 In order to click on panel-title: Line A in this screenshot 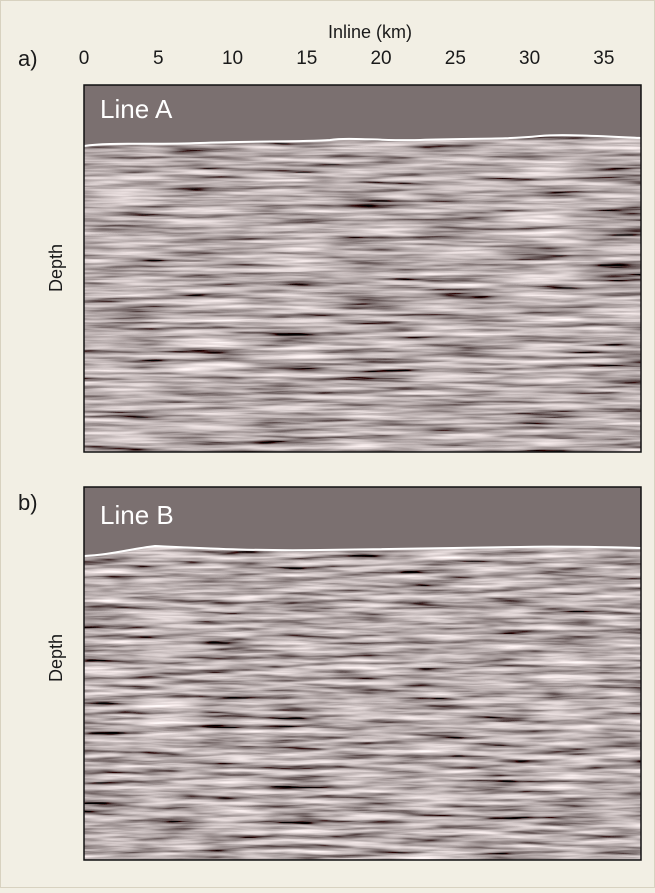, I will do `click(136, 109)`.